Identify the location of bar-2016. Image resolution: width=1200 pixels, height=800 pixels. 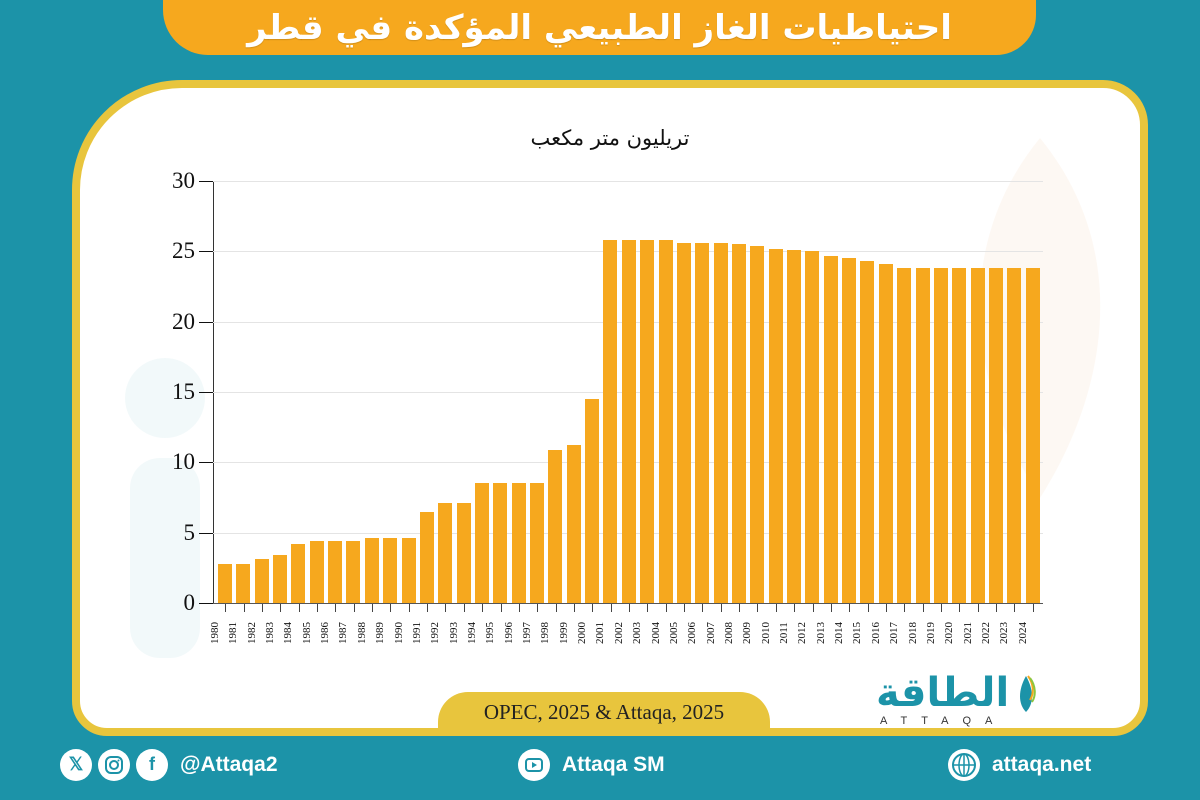
(885, 433).